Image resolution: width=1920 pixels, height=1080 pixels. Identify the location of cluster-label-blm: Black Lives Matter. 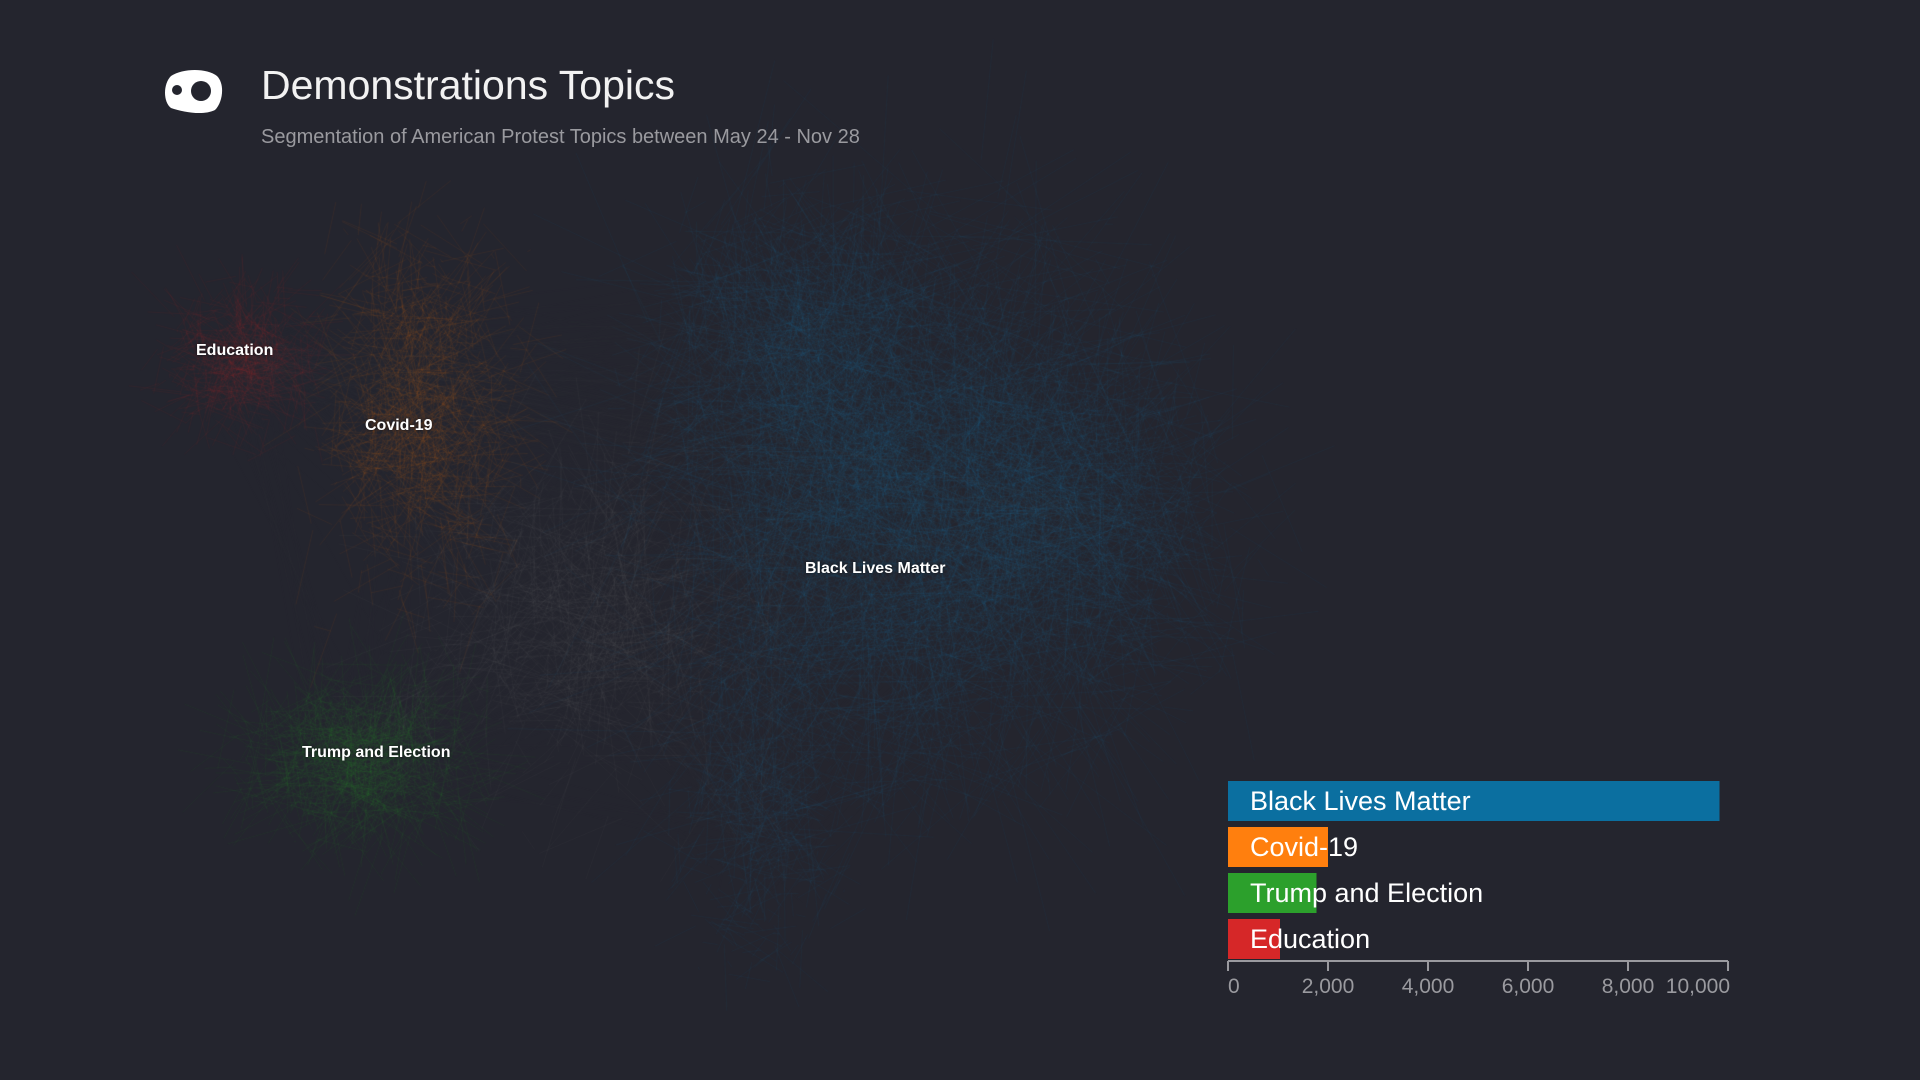
(875, 568).